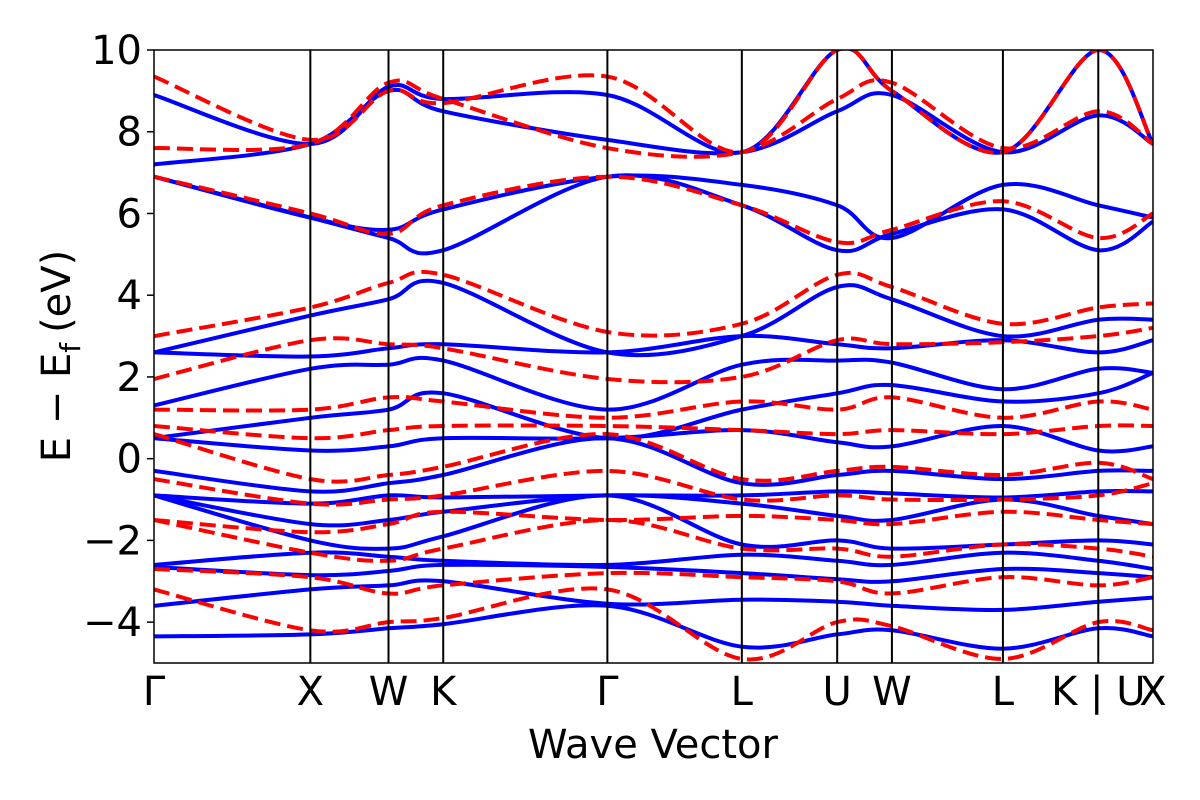 The height and width of the screenshot is (800, 1200). What do you see at coordinates (116, 51) in the screenshot?
I see `y-tick-label: 10` at bounding box center [116, 51].